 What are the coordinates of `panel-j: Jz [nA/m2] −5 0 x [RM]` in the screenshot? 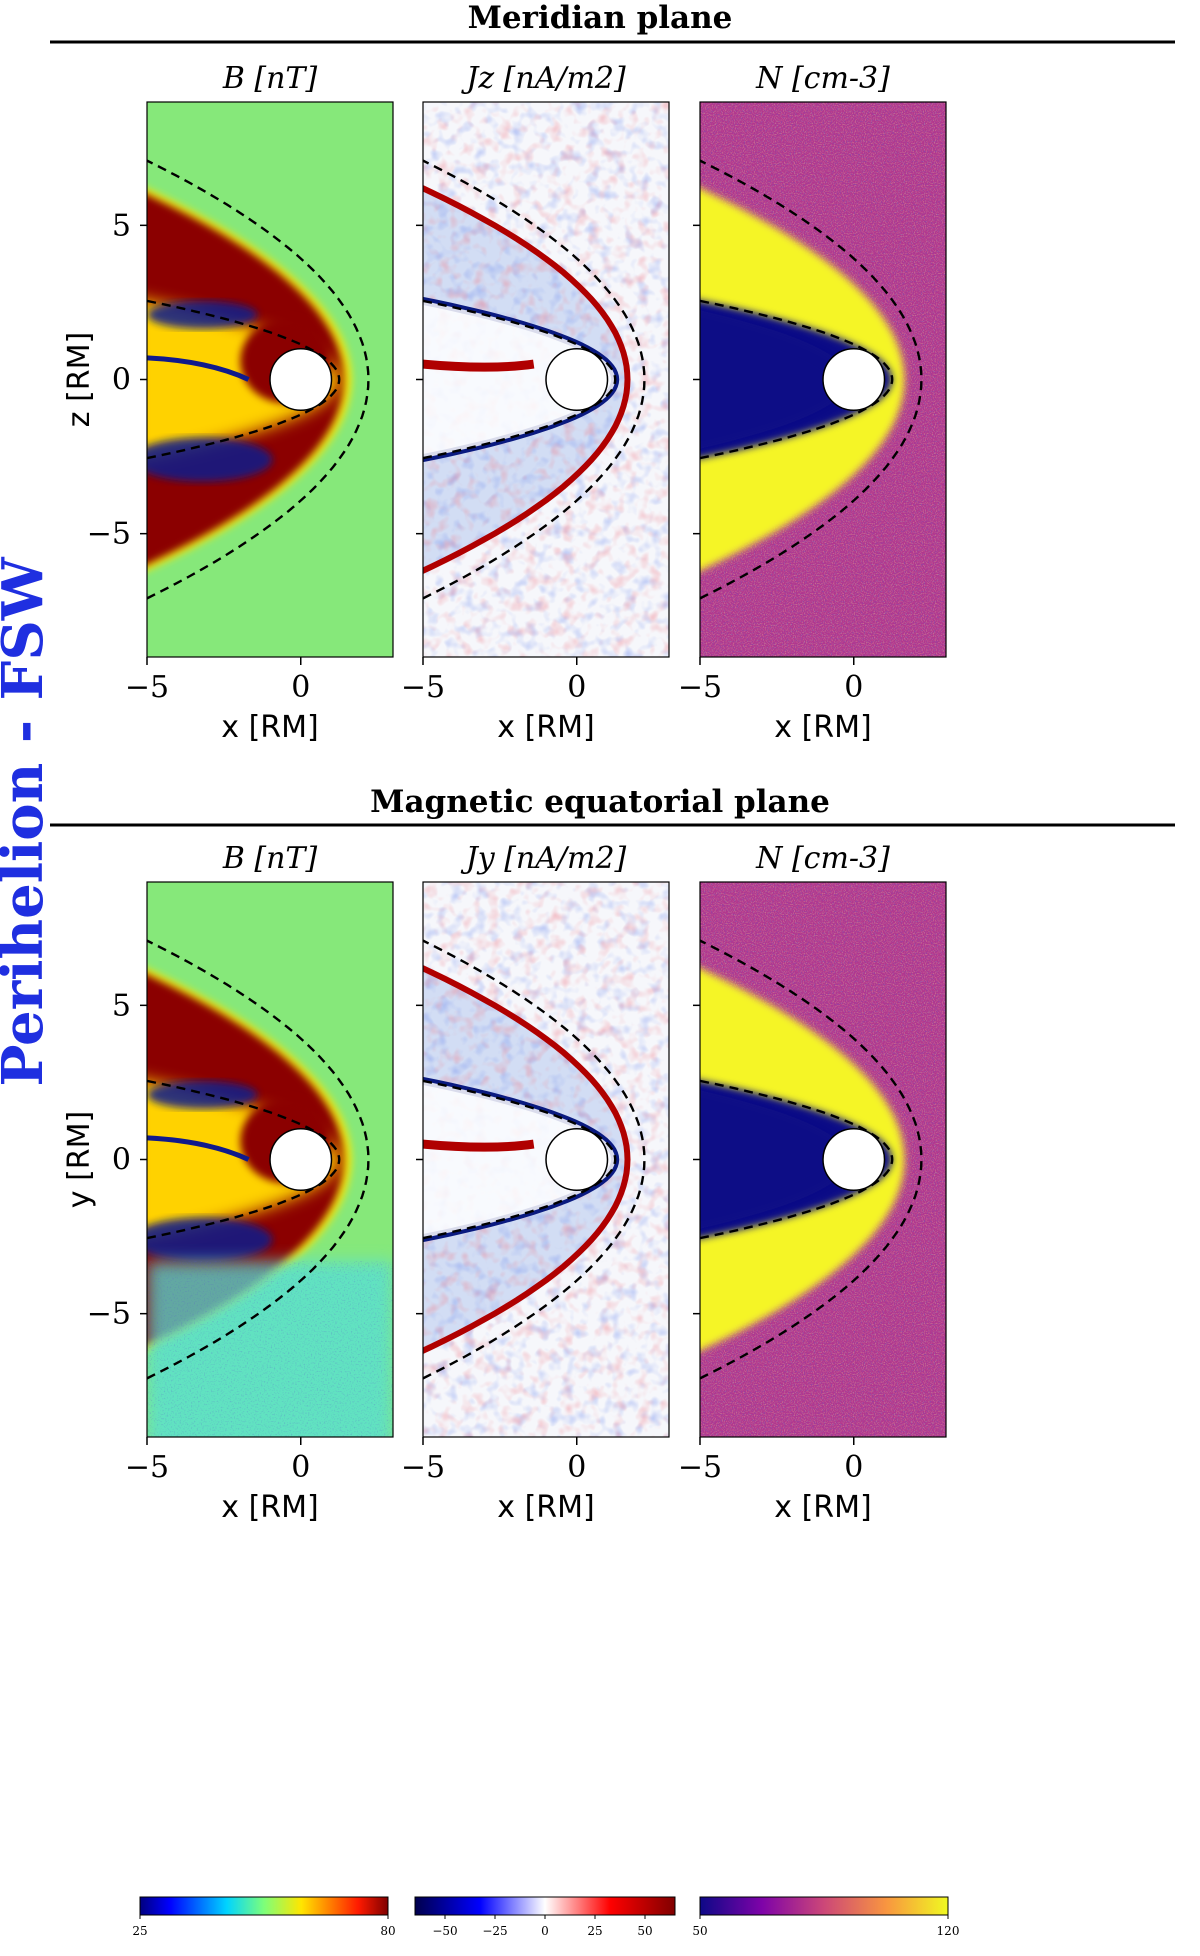 It's located at (535, 403).